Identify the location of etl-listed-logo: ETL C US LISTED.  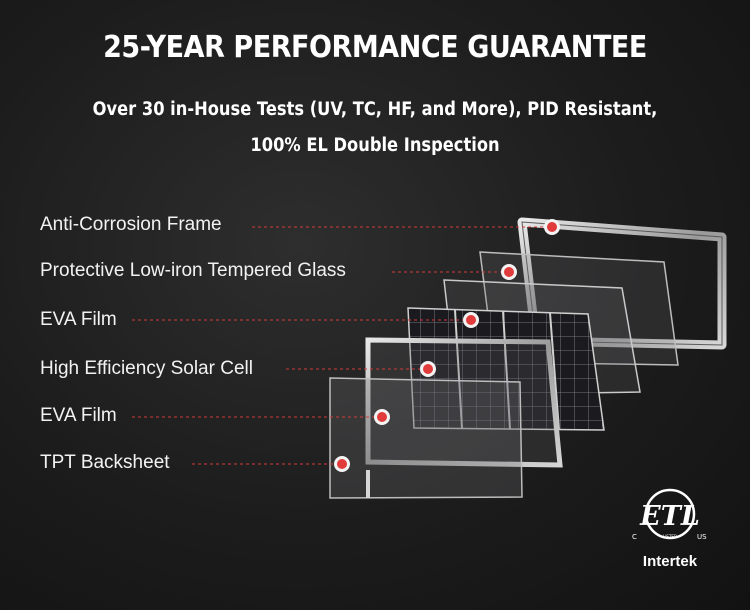
(669, 514).